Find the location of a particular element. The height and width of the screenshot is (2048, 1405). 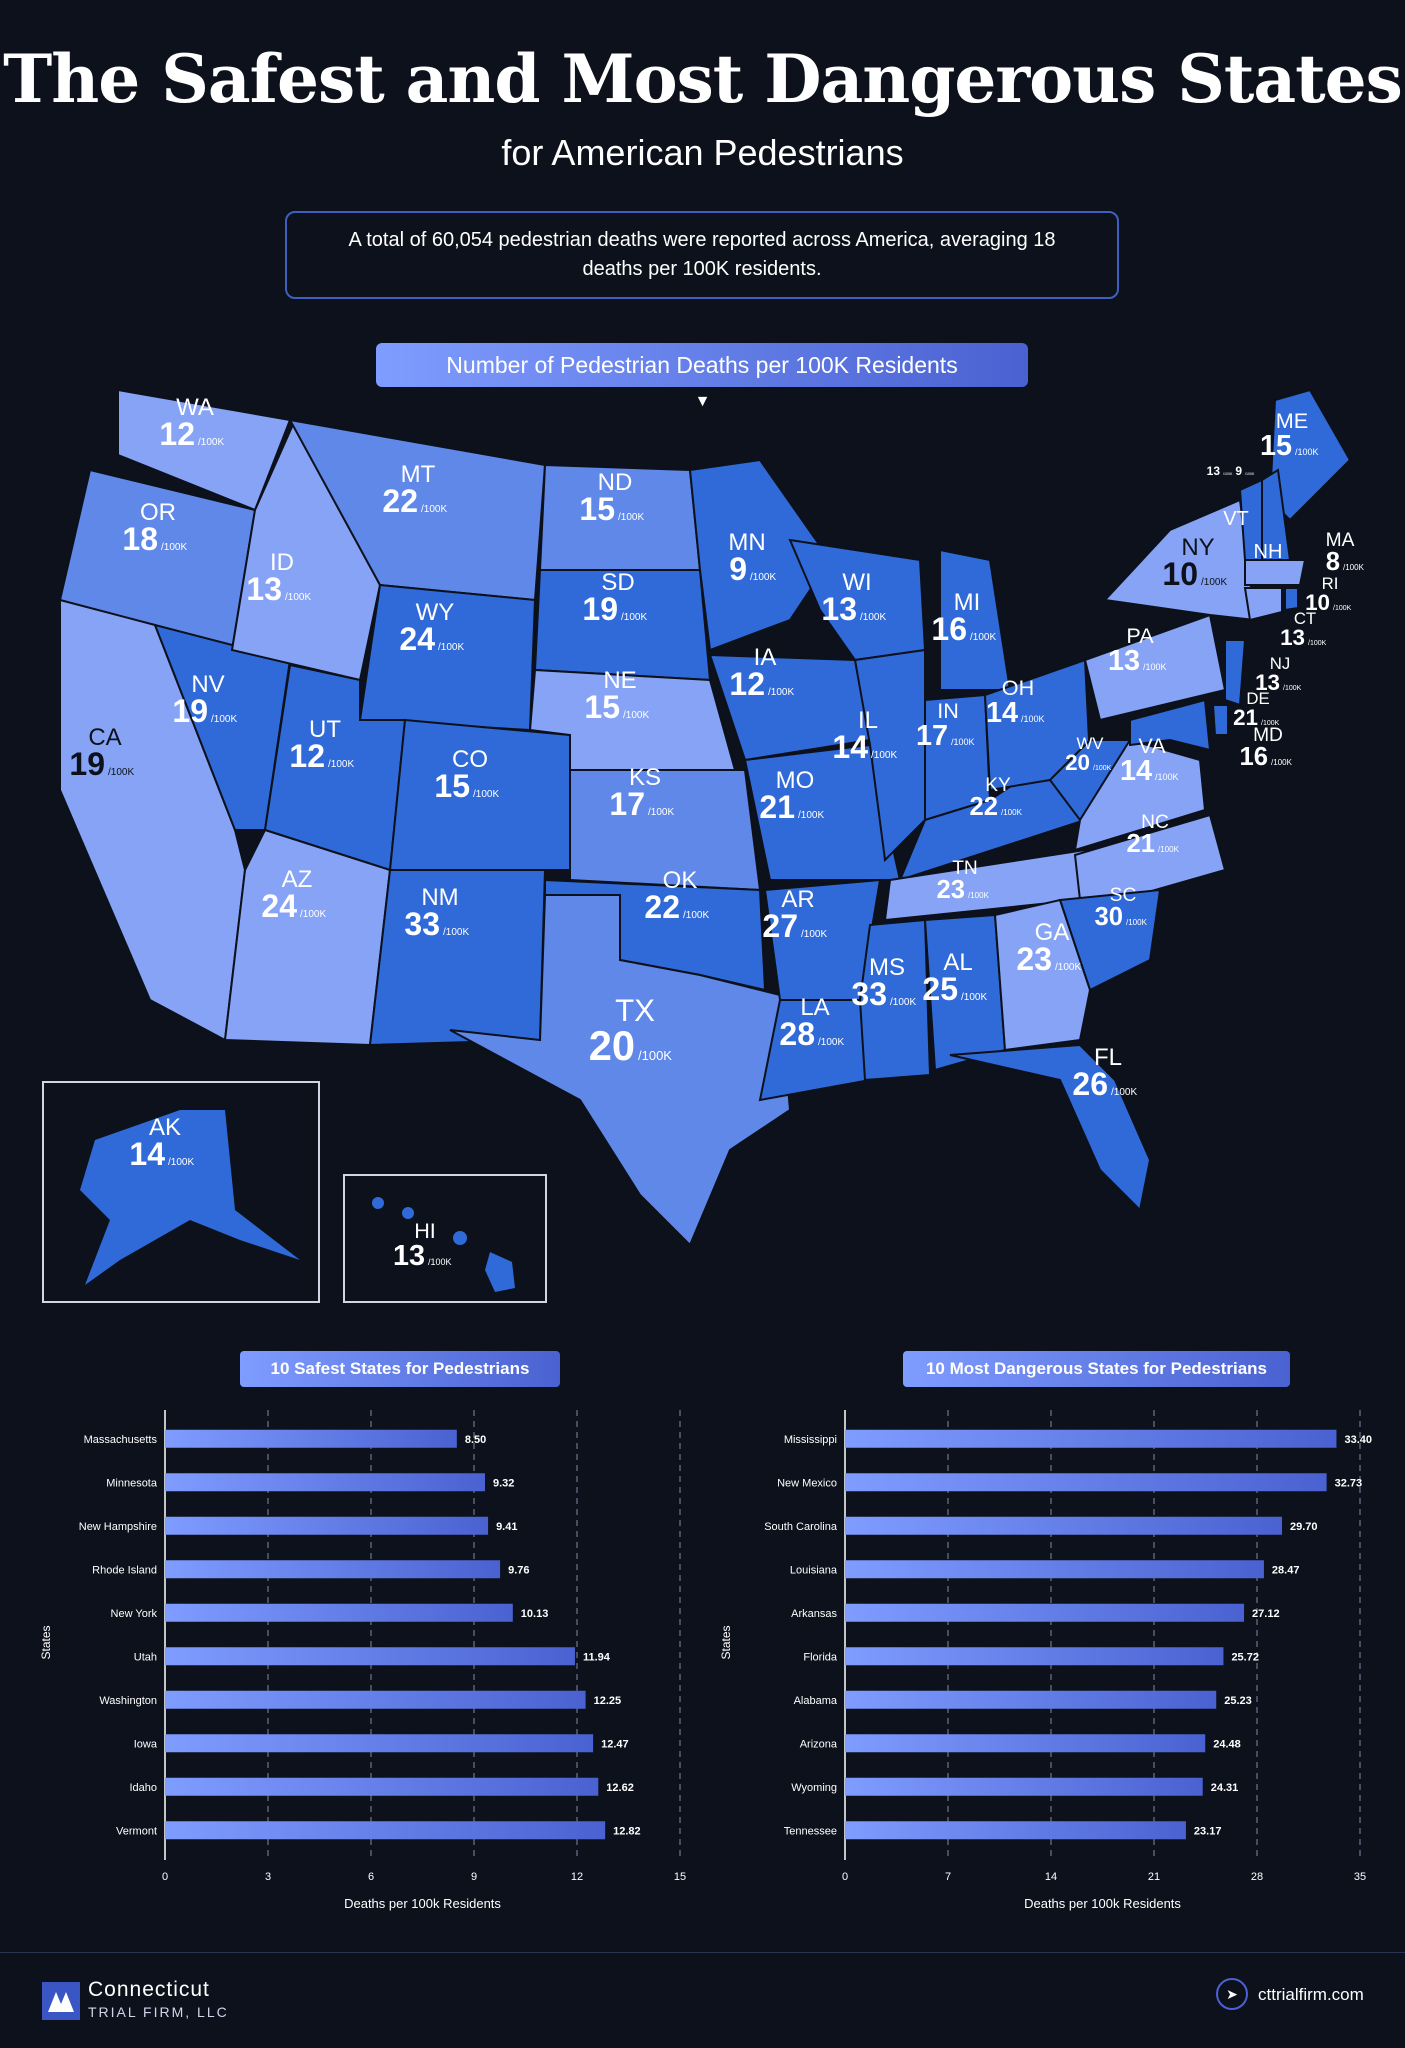

state-abbr-mt: MT is located at coordinates (418, 474).